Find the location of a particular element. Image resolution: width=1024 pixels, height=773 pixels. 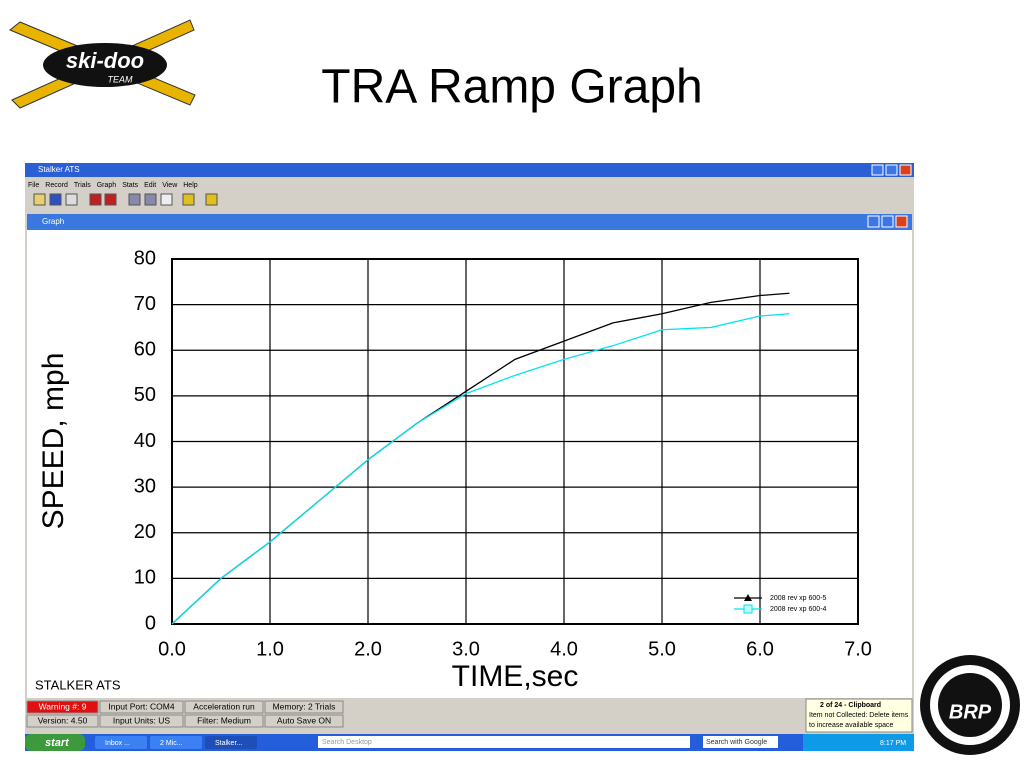

menu-item: Graph is located at coordinates (107, 185).